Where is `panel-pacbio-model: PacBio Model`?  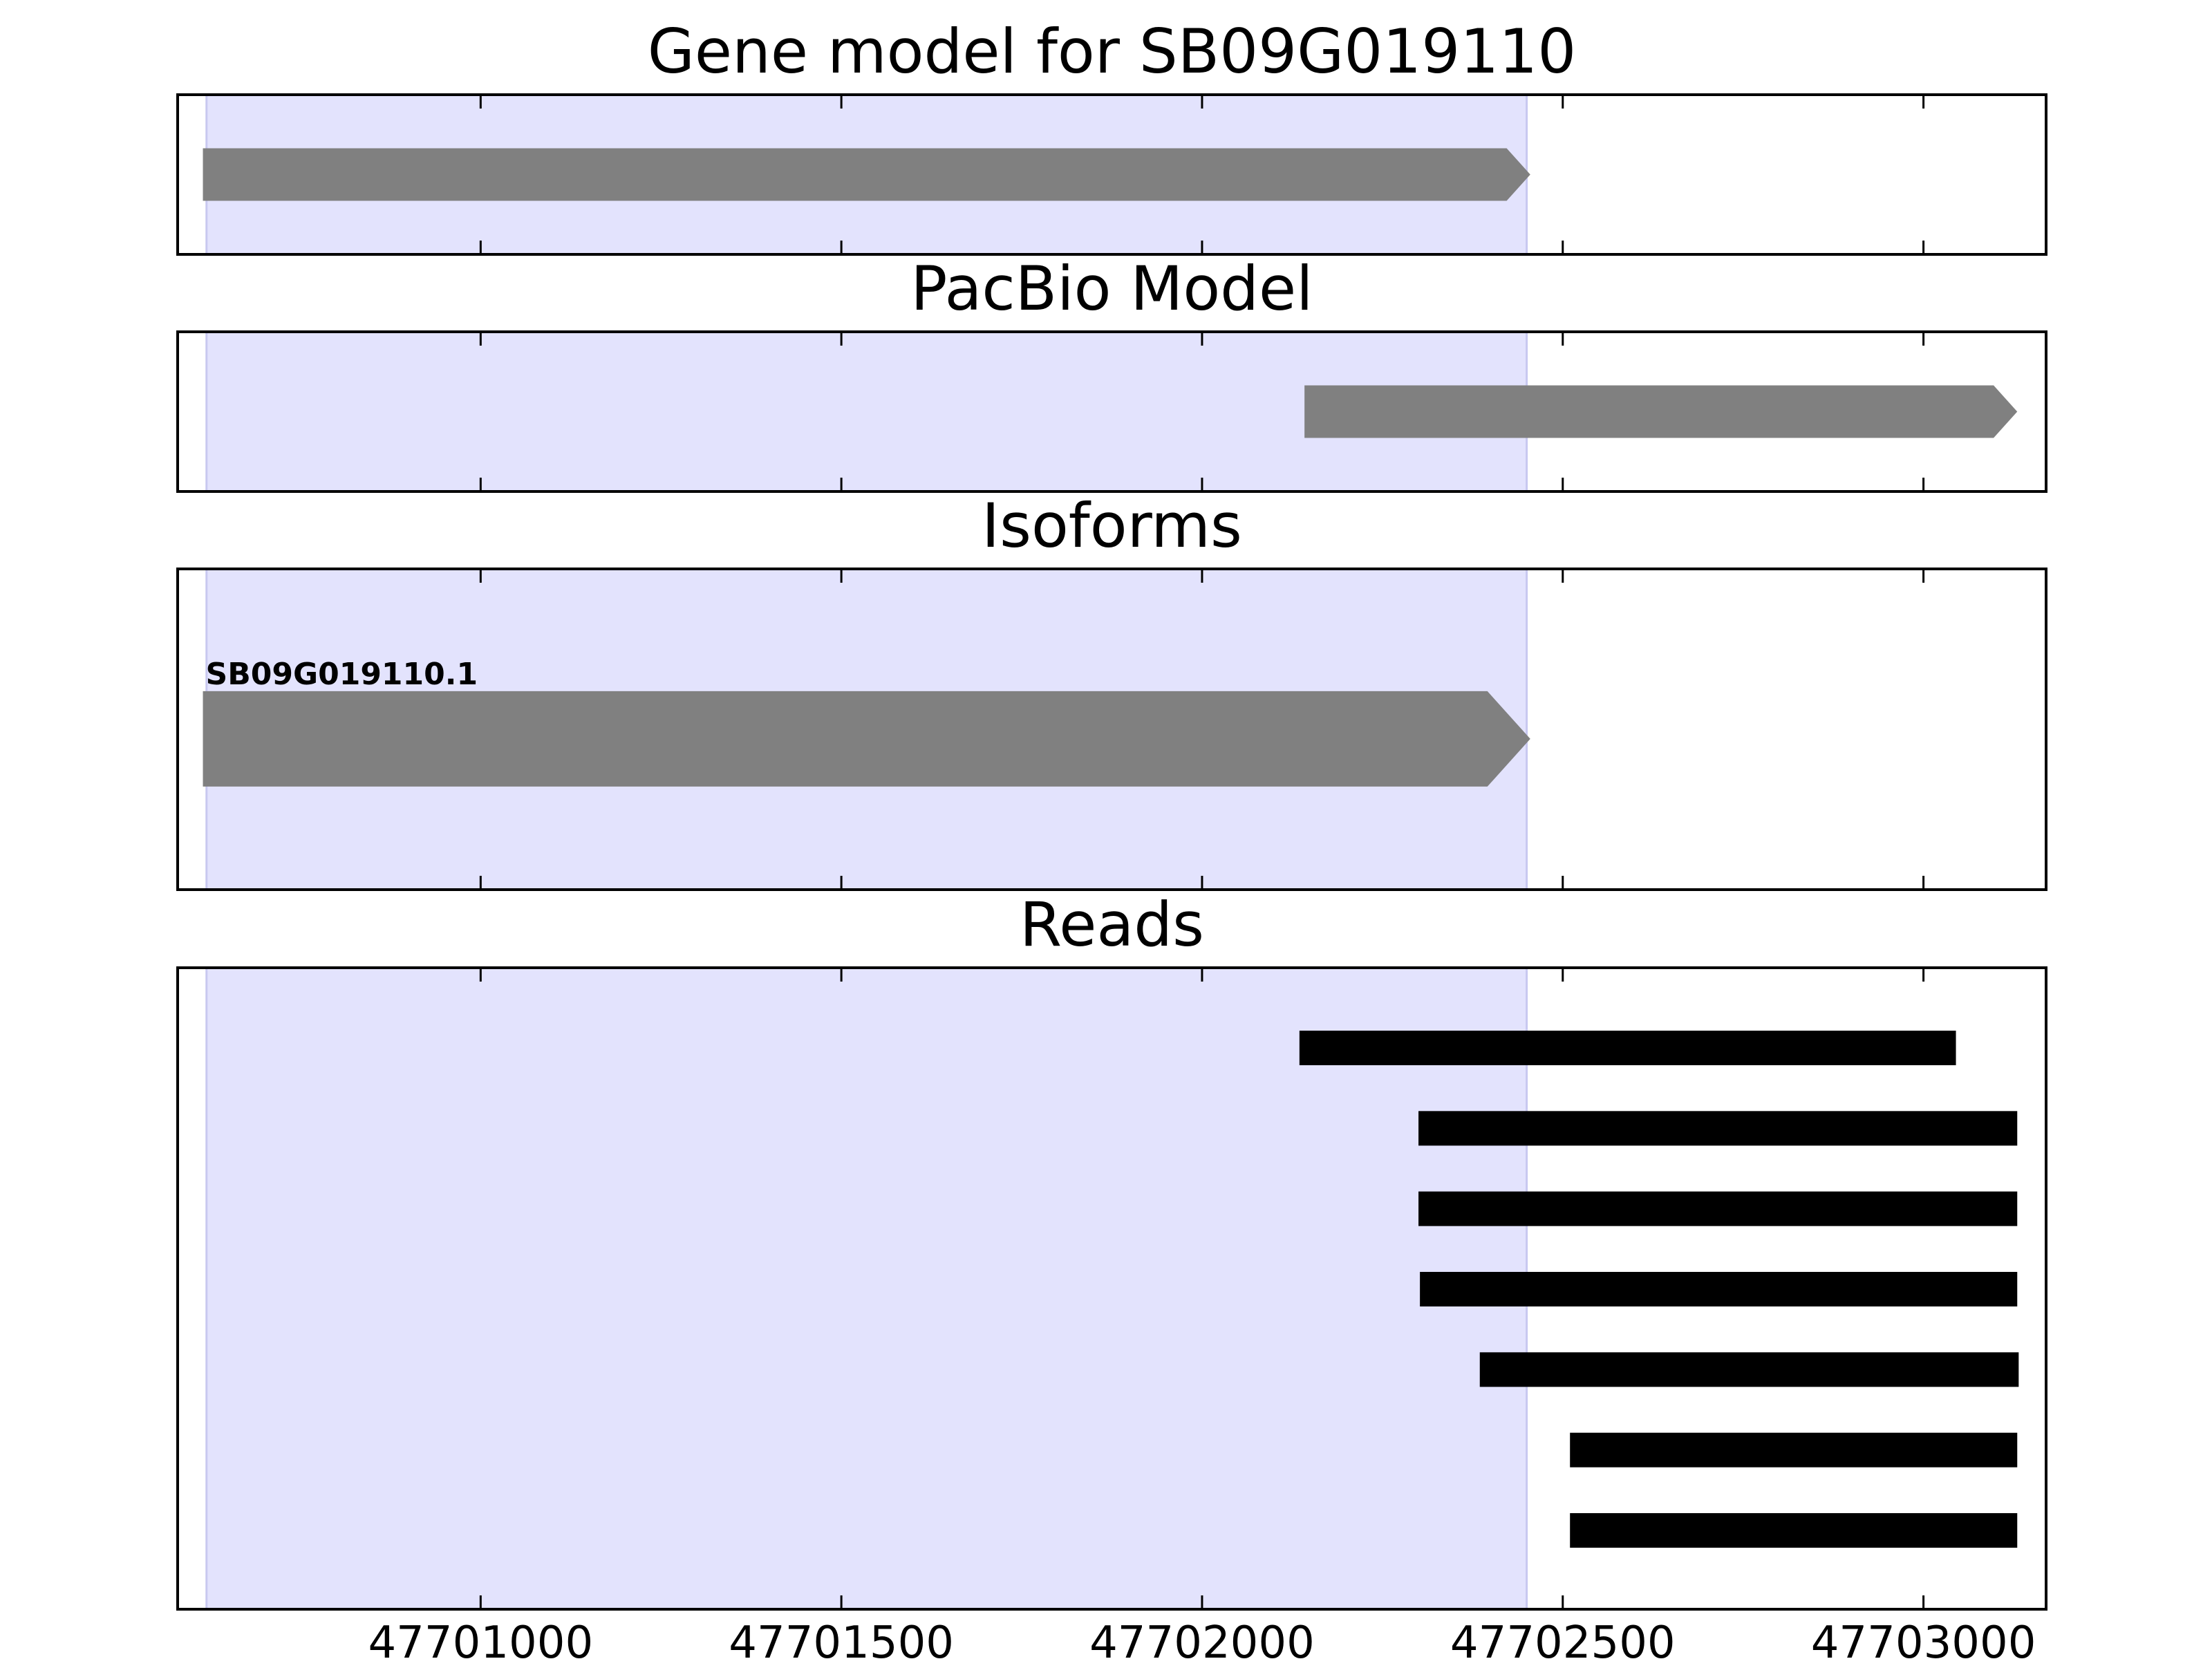
panel-pacbio-model: PacBio Model is located at coordinates (1111, 373).